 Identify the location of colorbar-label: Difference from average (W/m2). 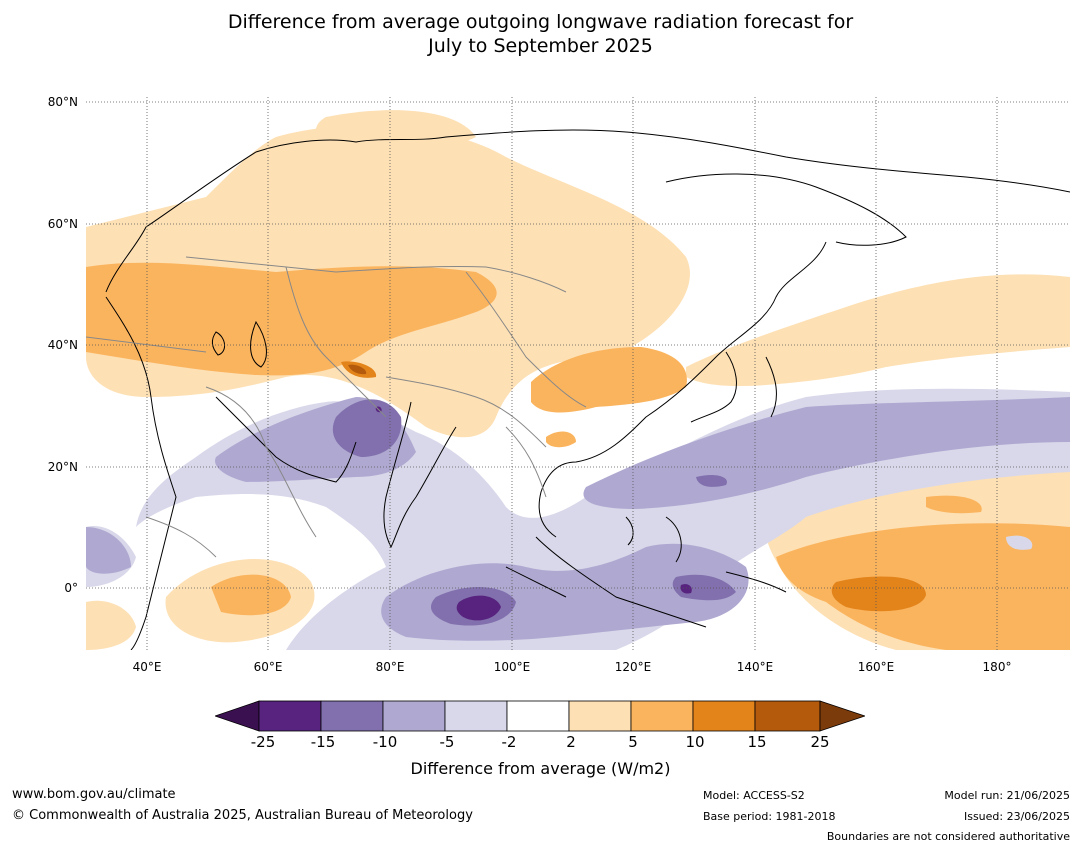
(540, 768).